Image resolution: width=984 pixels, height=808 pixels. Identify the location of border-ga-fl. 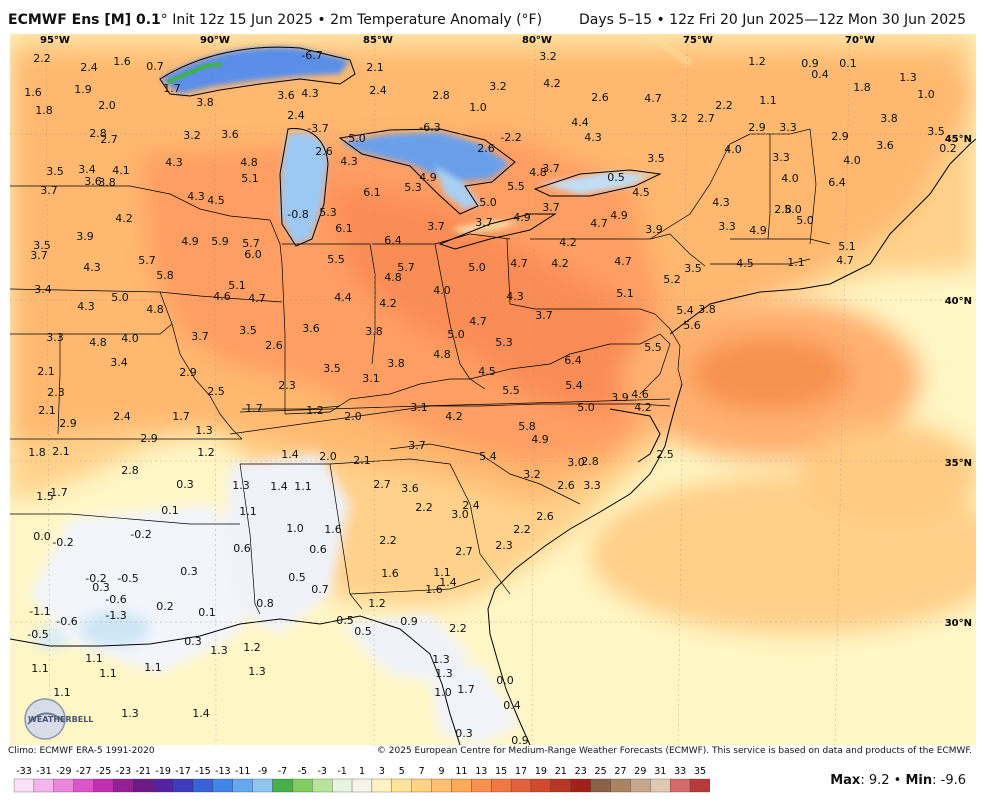
(415, 586).